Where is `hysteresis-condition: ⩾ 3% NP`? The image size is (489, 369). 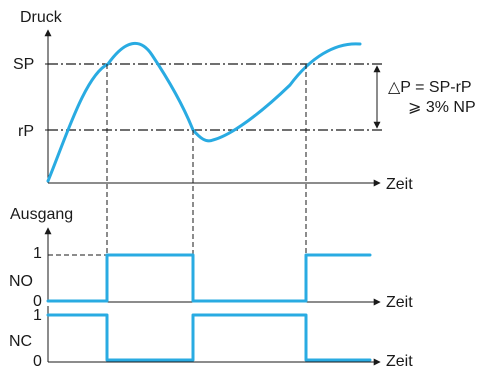
hysteresis-condition: ⩾ 3% NP is located at coordinates (442, 107).